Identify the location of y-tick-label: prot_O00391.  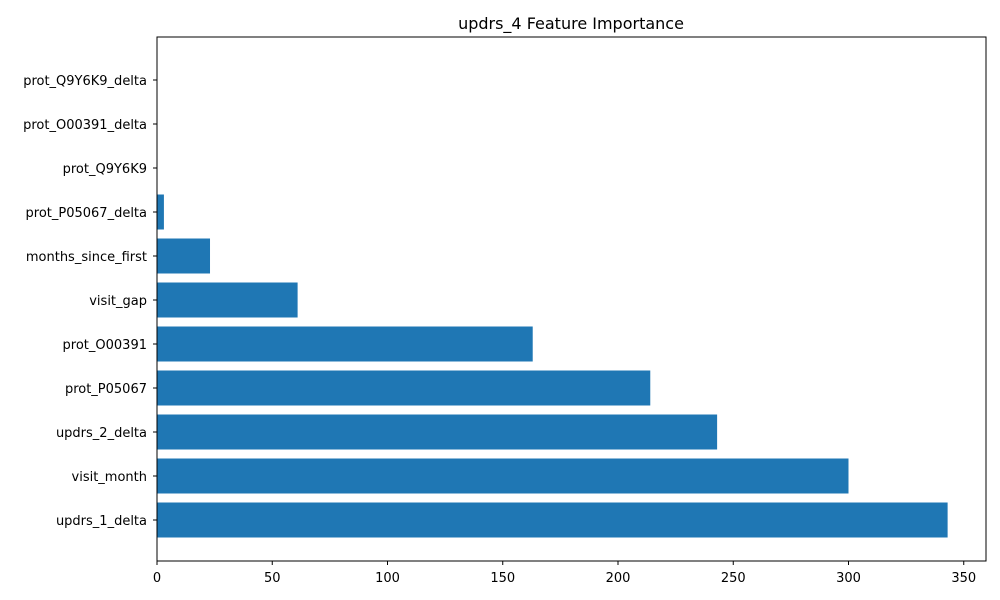
(105, 345).